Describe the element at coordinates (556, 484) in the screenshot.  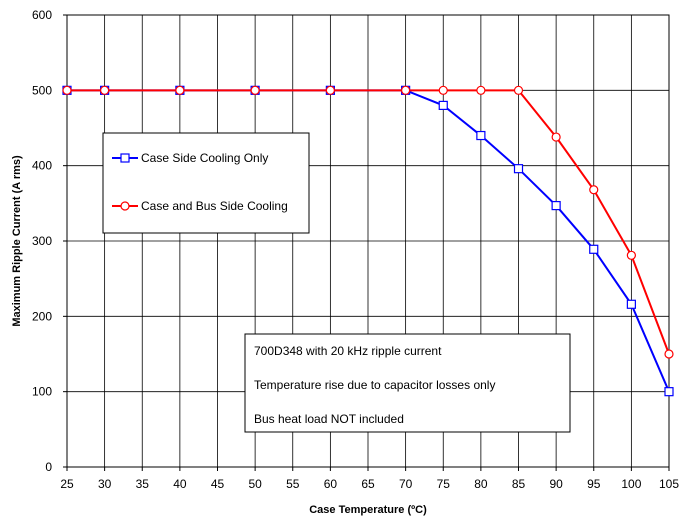
I see `x-tick-label: 90` at that location.